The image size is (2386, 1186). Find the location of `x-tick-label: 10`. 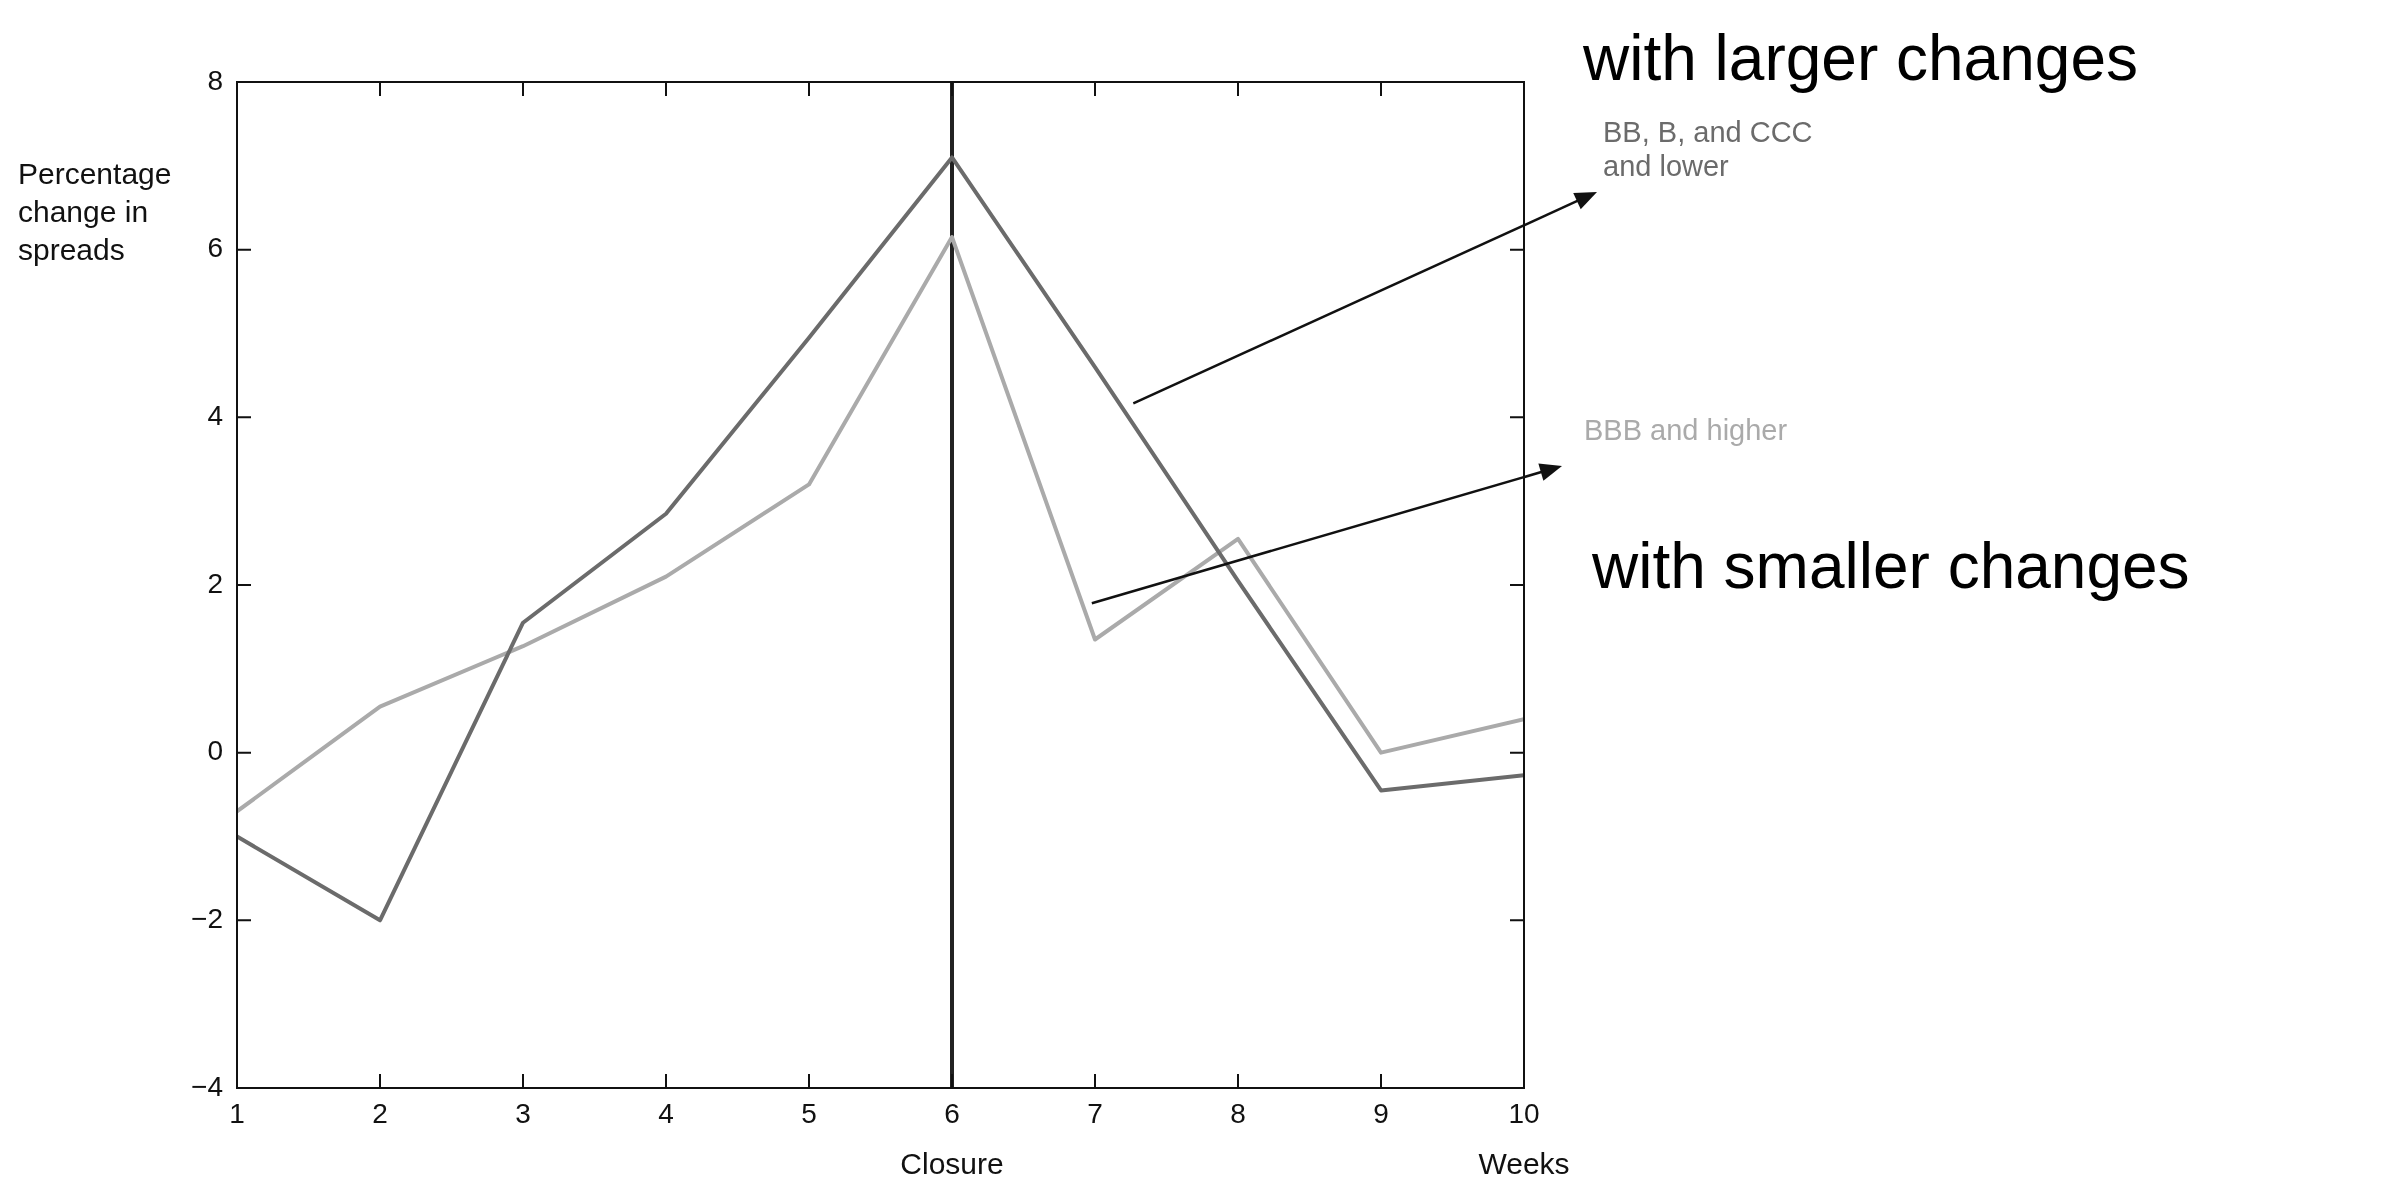

x-tick-label: 10 is located at coordinates (1524, 1113).